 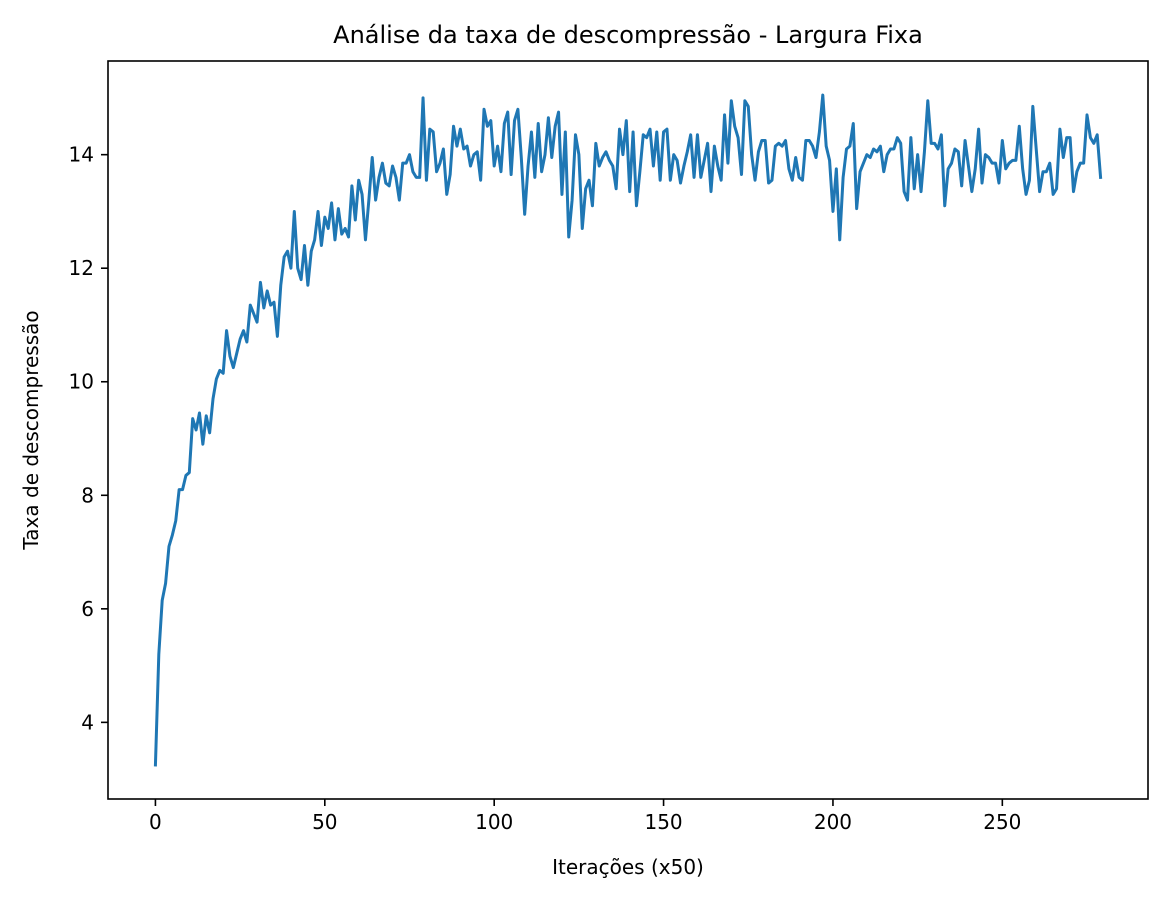 I want to click on x-tick-label: 100, so click(x=494, y=822).